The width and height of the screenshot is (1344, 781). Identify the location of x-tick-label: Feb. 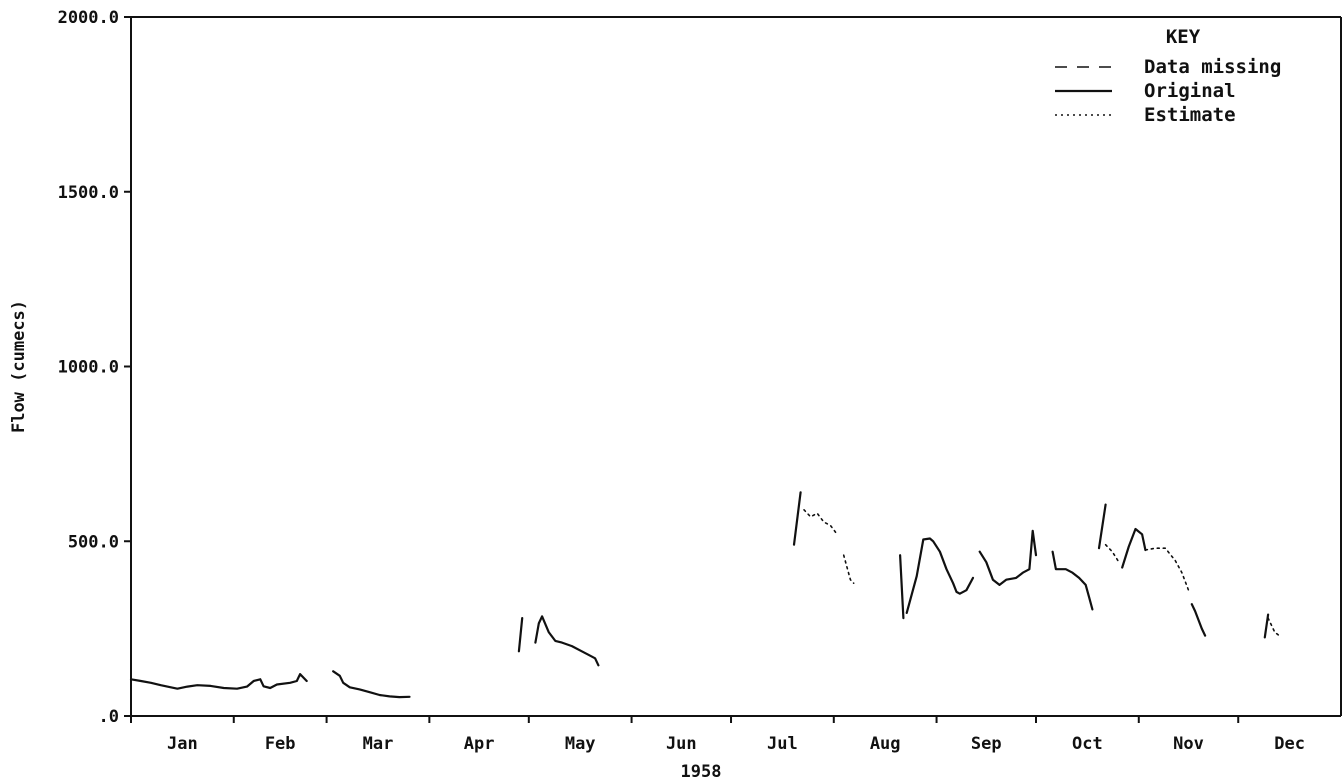
(280, 744).